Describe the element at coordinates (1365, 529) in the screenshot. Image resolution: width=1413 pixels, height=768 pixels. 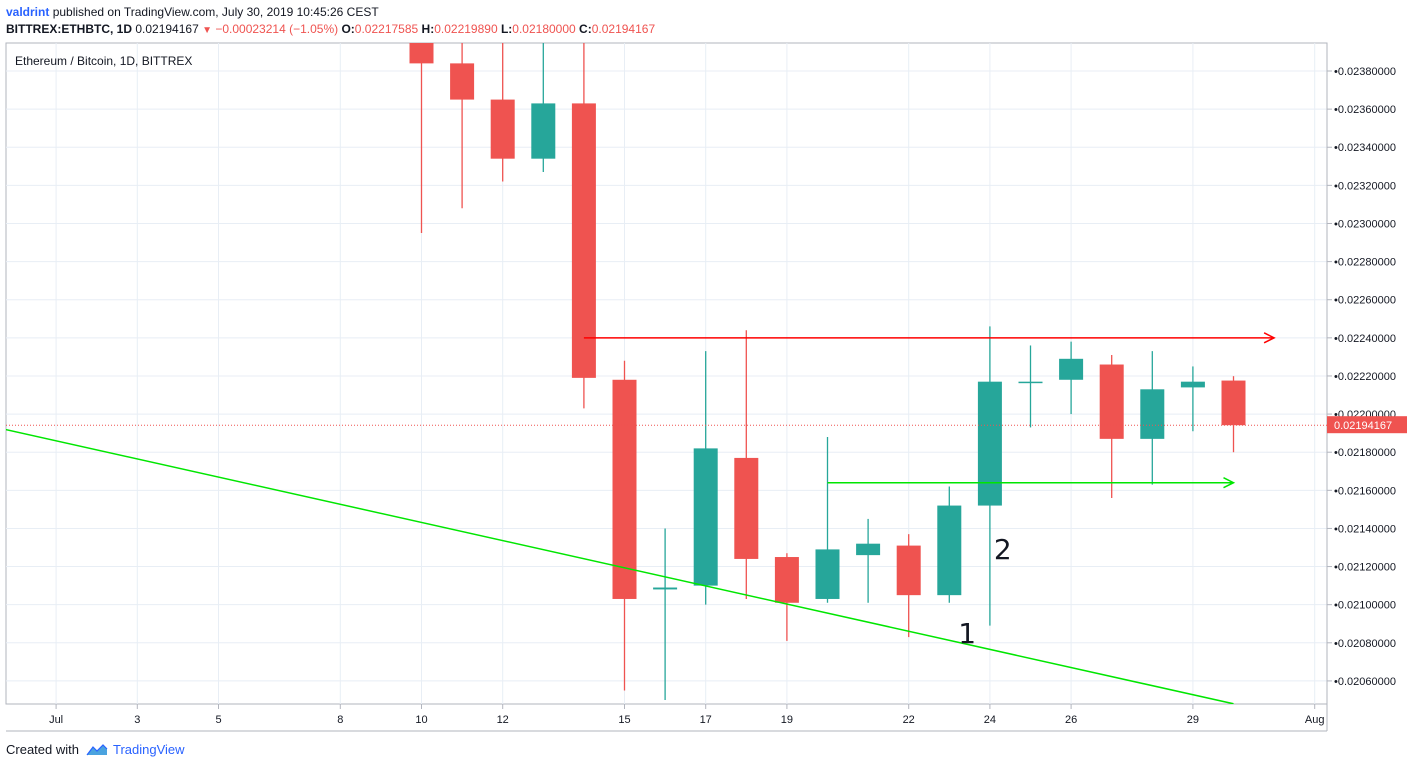
I see `price-tick-label: •0.02140000` at that location.